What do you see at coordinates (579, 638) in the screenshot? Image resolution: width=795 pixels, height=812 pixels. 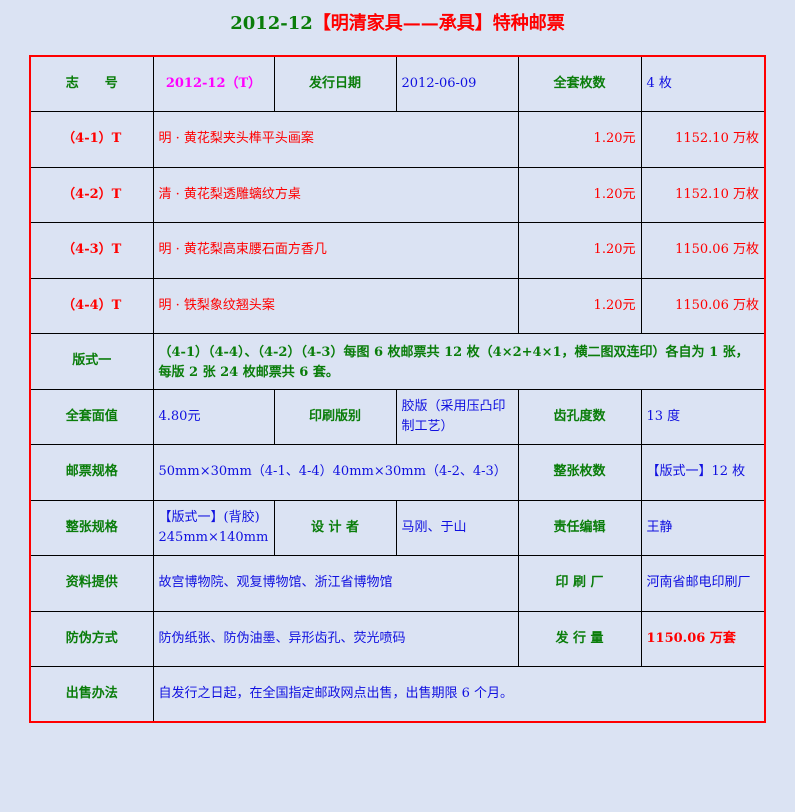 I see `volume-label: 发 行 量` at bounding box center [579, 638].